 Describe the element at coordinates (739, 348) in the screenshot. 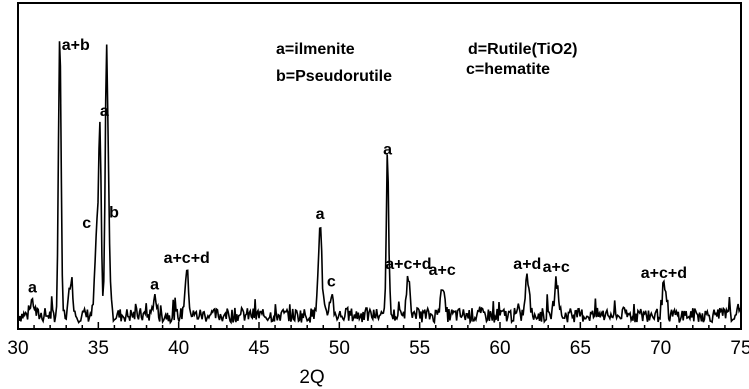

I see `x-tick-label: 75` at that location.